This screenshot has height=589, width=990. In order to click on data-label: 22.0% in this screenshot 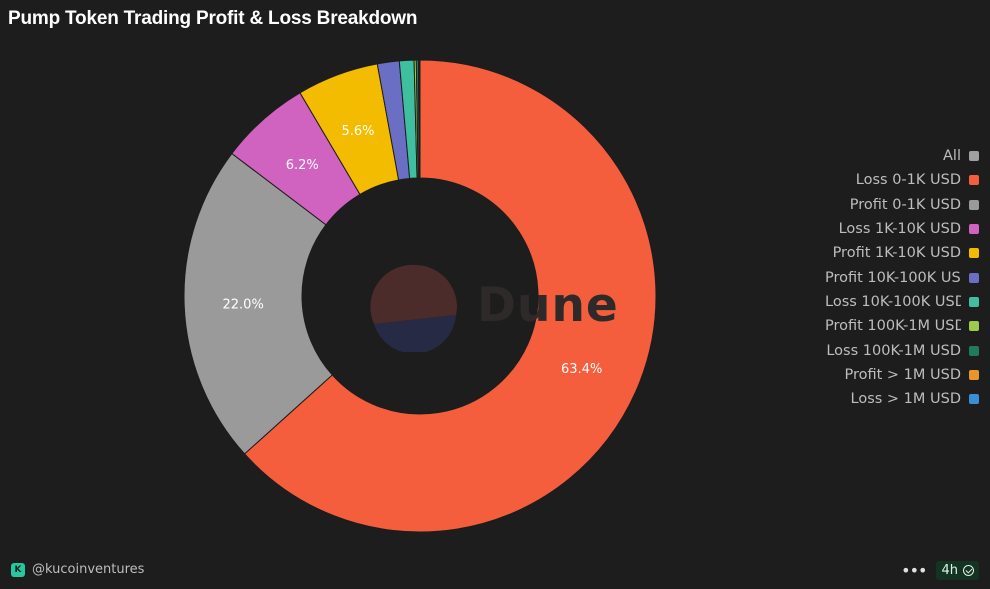, I will do `click(243, 304)`.